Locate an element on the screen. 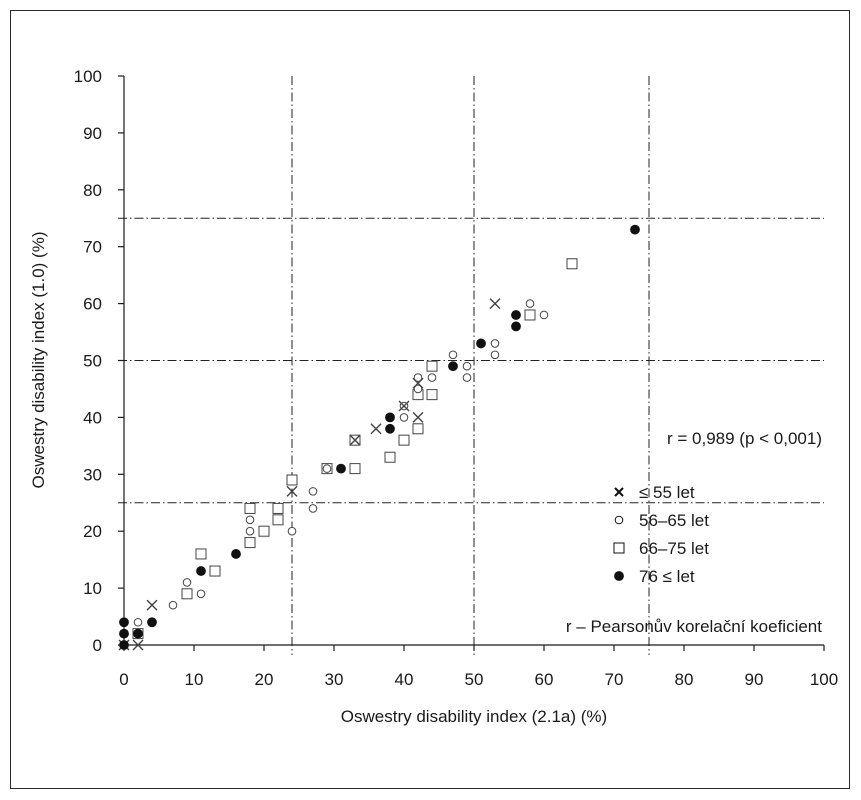 The image size is (861, 800). y-tick-label: 70 is located at coordinates (92, 247).